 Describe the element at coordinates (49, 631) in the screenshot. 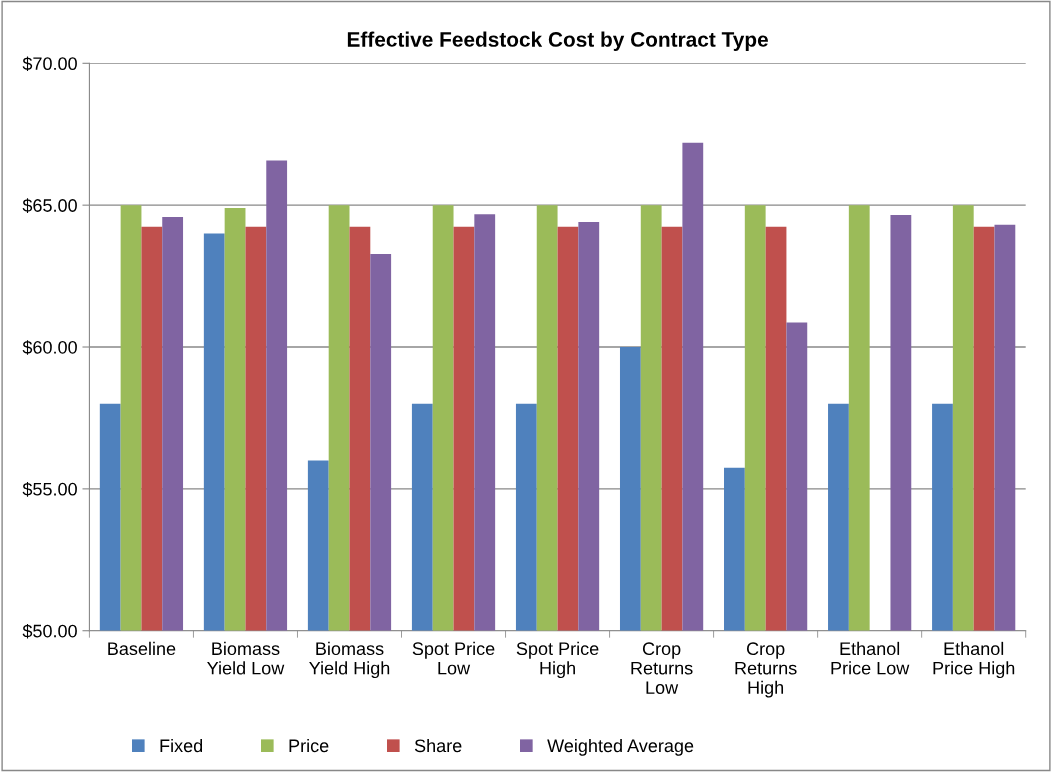

I see `y-tick-label: $50.00` at that location.